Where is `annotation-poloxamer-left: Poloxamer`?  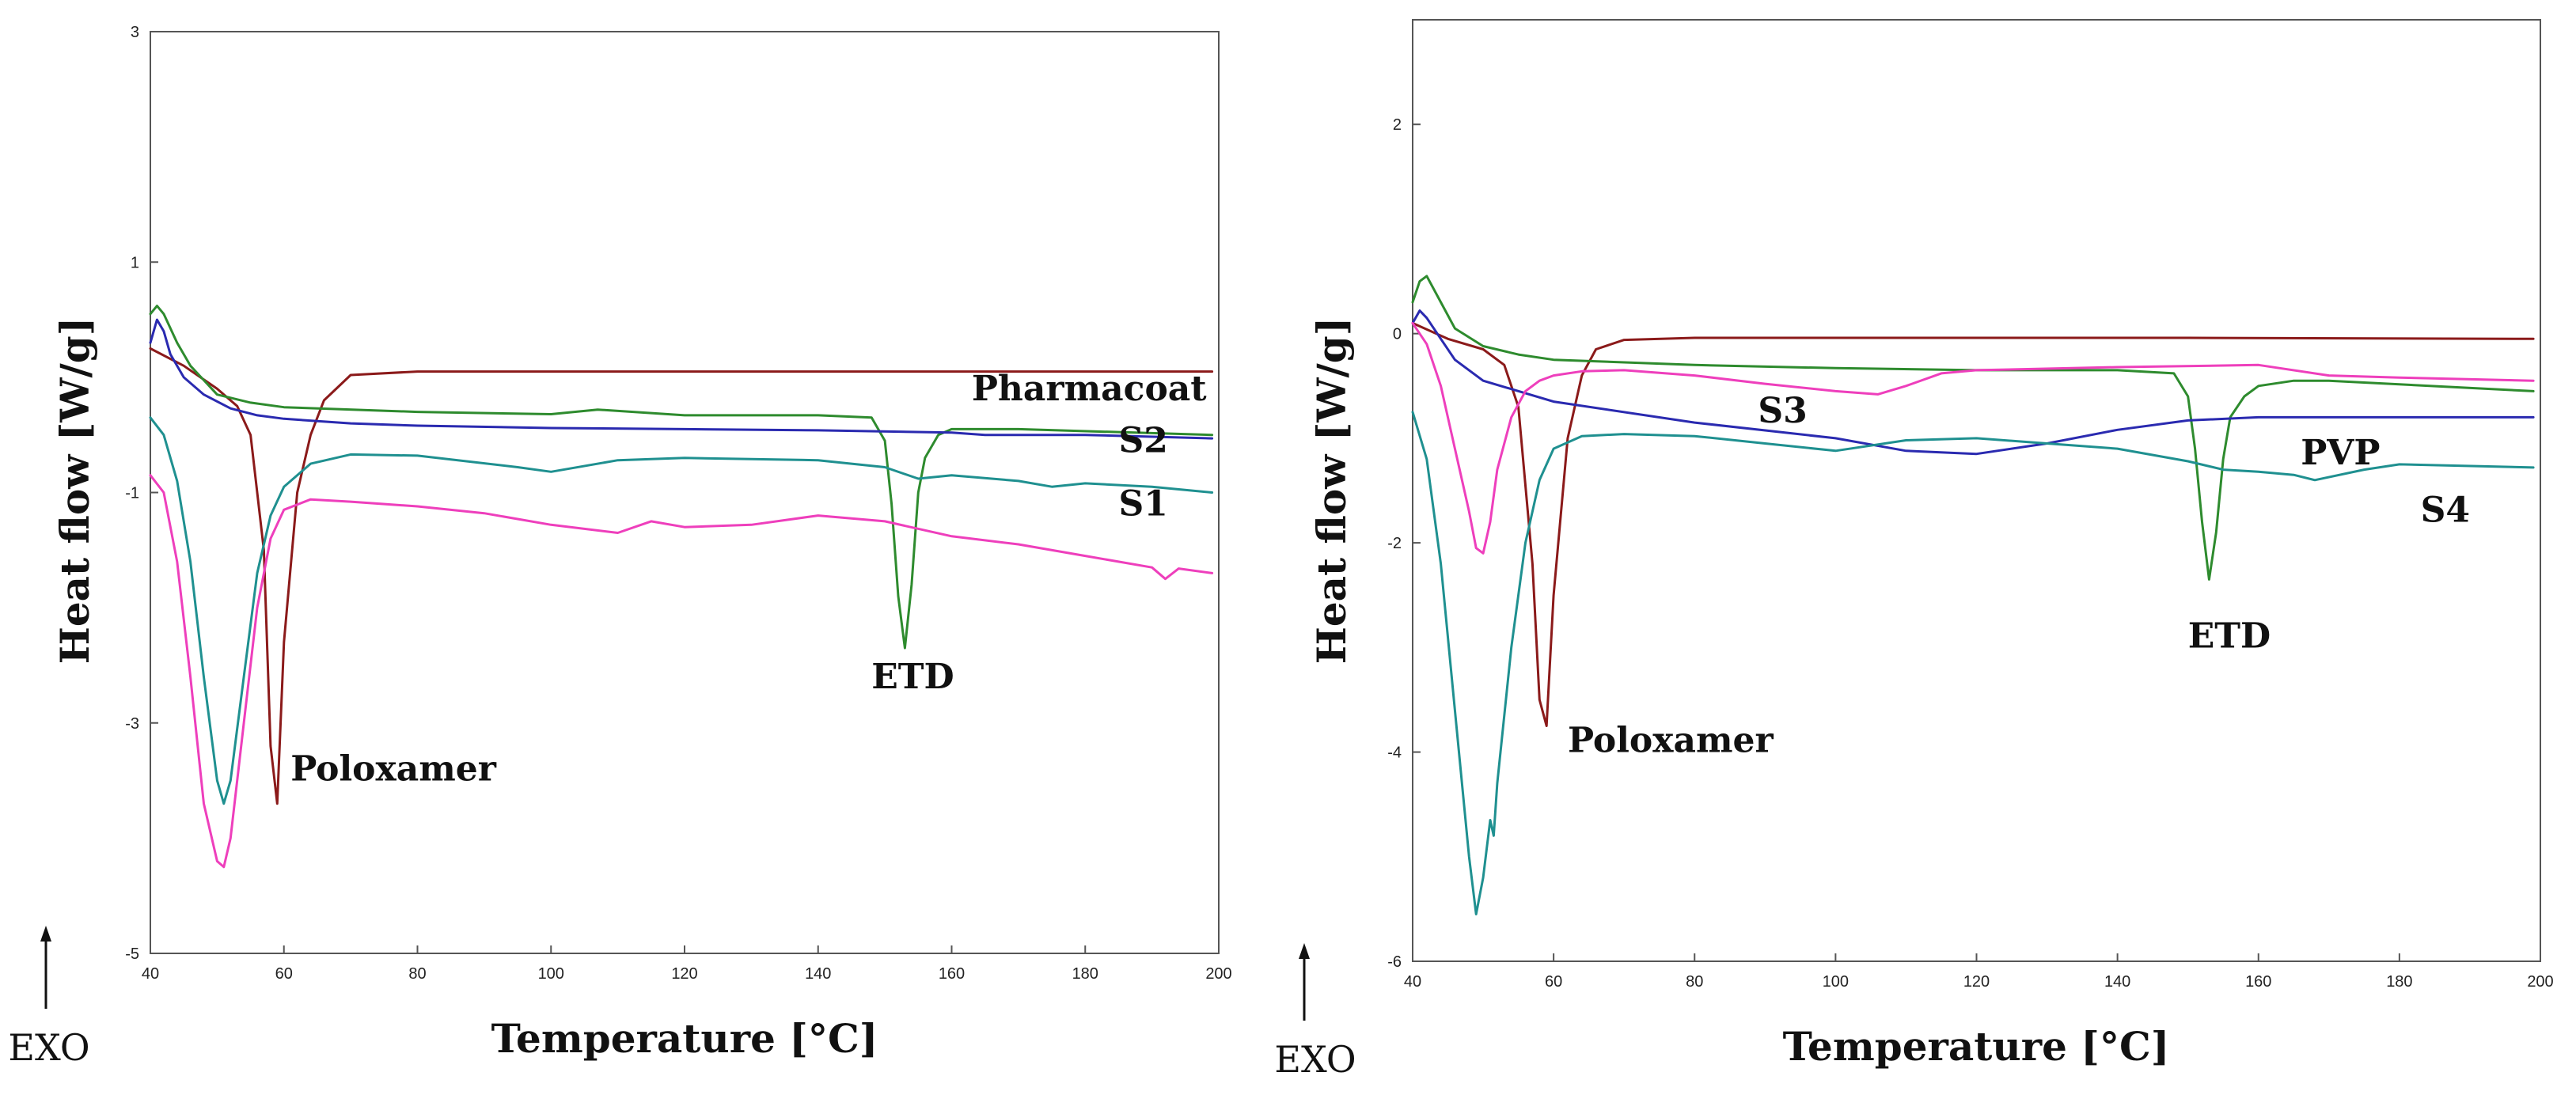 annotation-poloxamer-left: Poloxamer is located at coordinates (393, 769).